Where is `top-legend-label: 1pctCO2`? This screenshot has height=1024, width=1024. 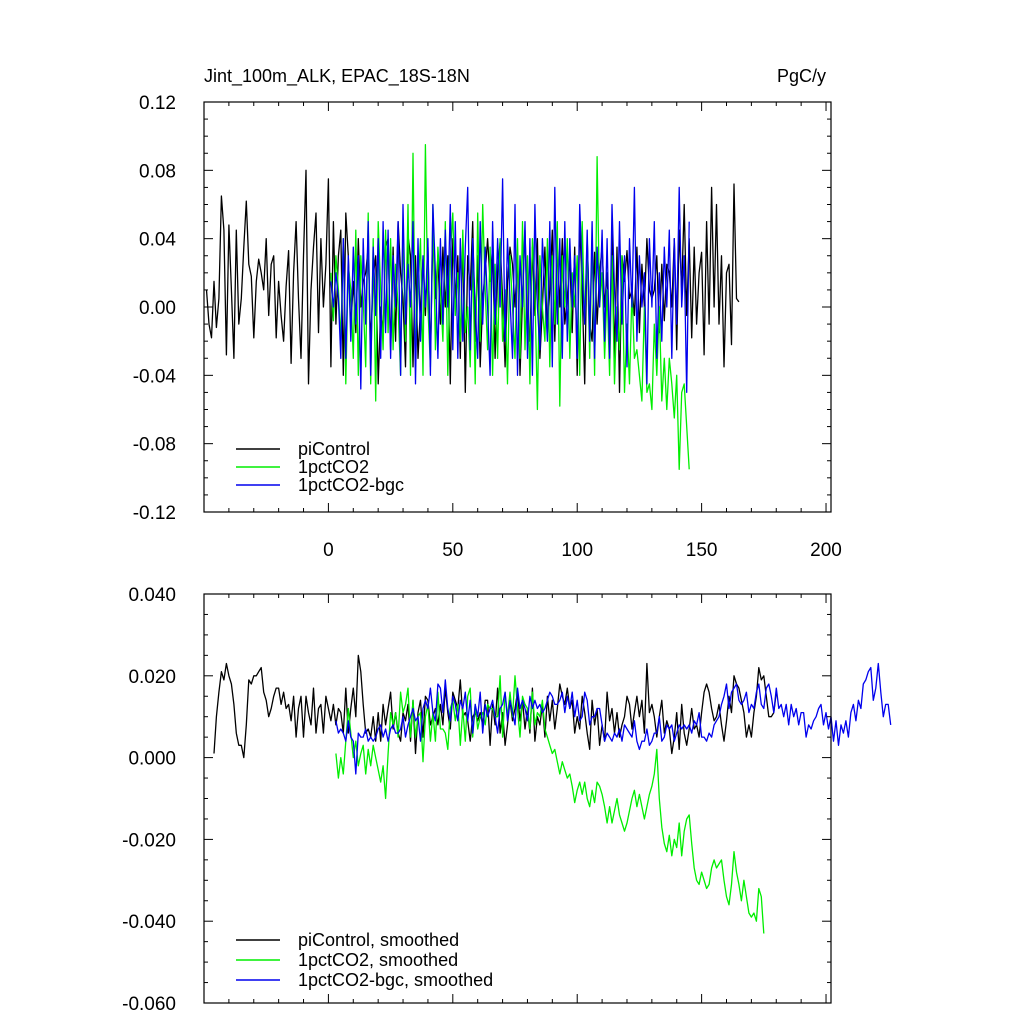 top-legend-label: 1pctCO2 is located at coordinates (333, 467).